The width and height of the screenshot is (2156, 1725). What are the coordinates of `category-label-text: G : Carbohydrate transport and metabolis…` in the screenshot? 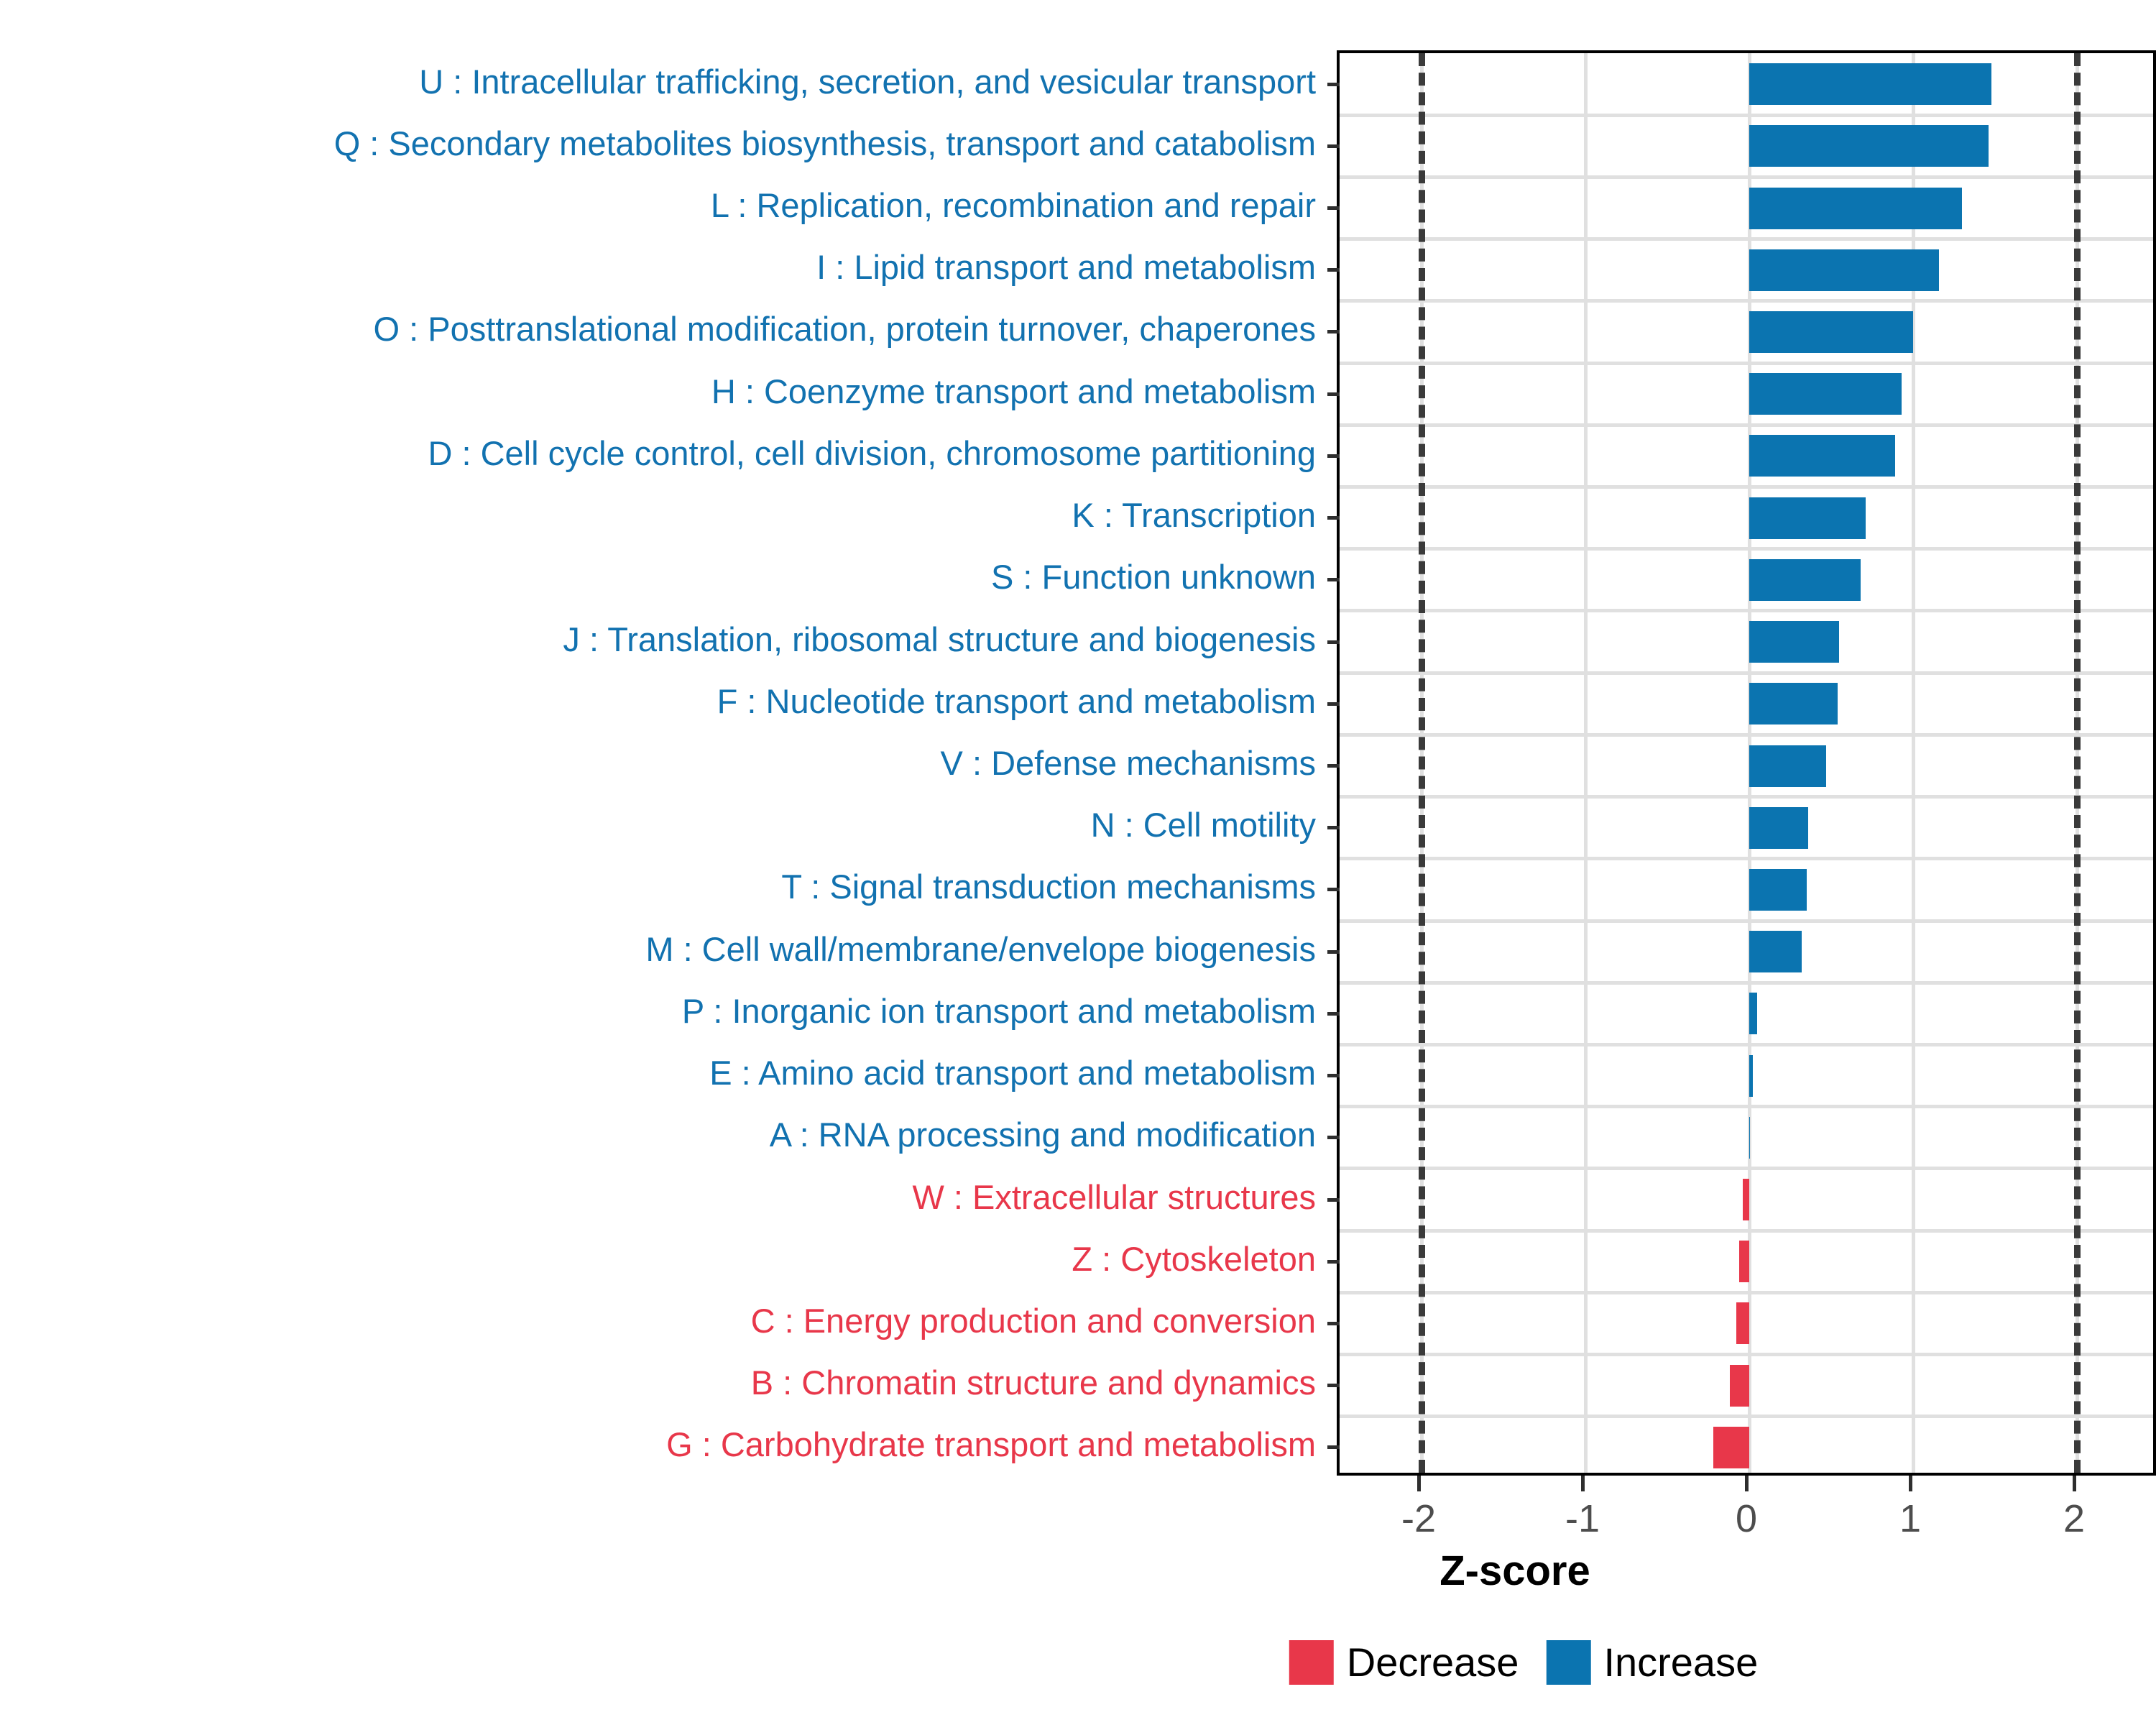 It's located at (991, 1444).